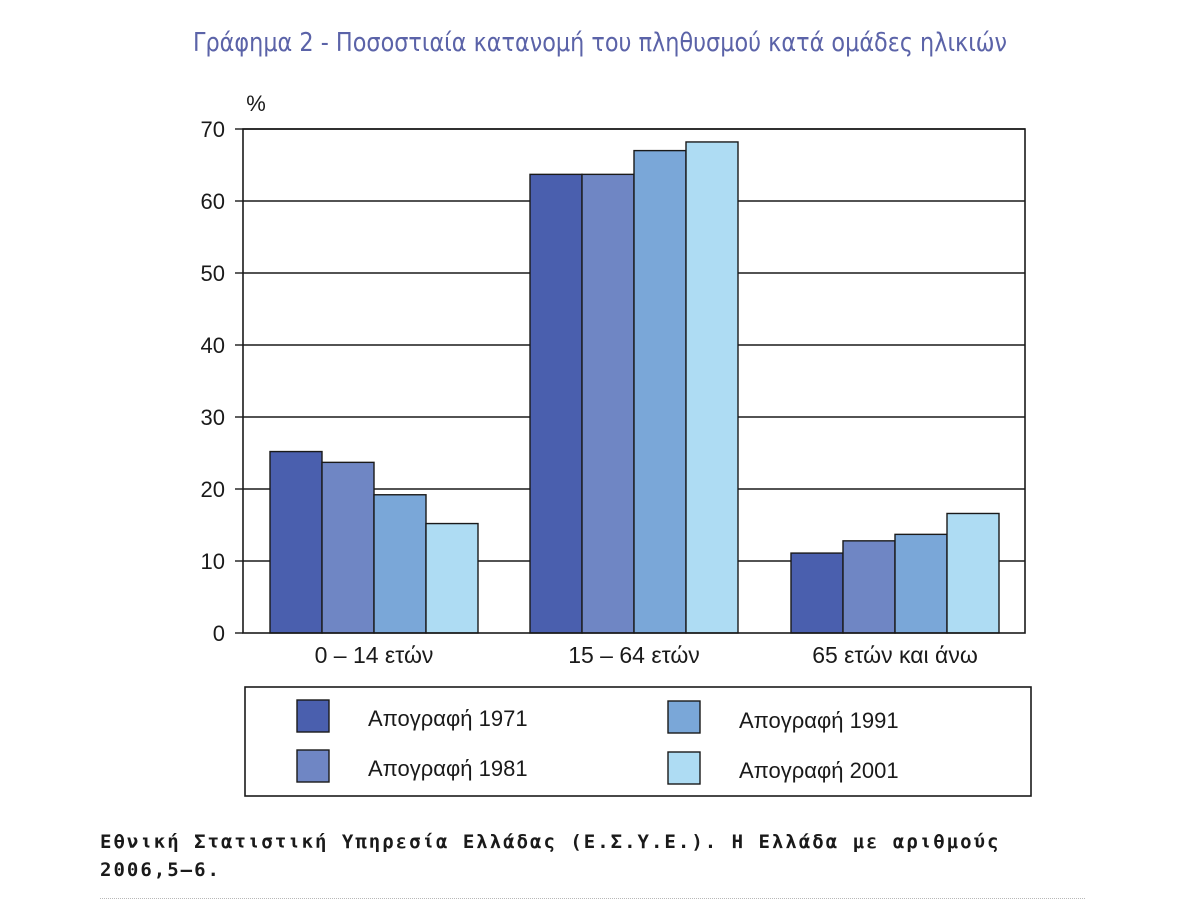  I want to click on bottom-divider, so click(592, 898).